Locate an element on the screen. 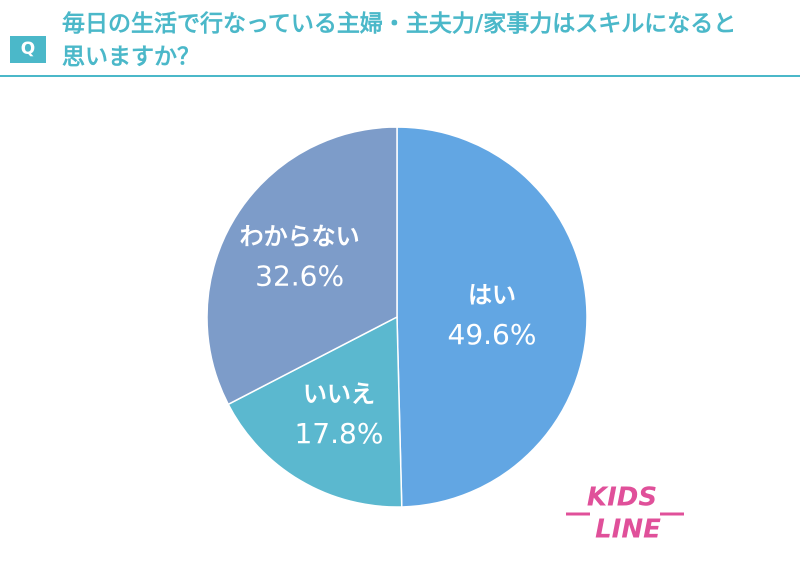 The height and width of the screenshot is (570, 800). value-label: 17.8% is located at coordinates (338, 433).